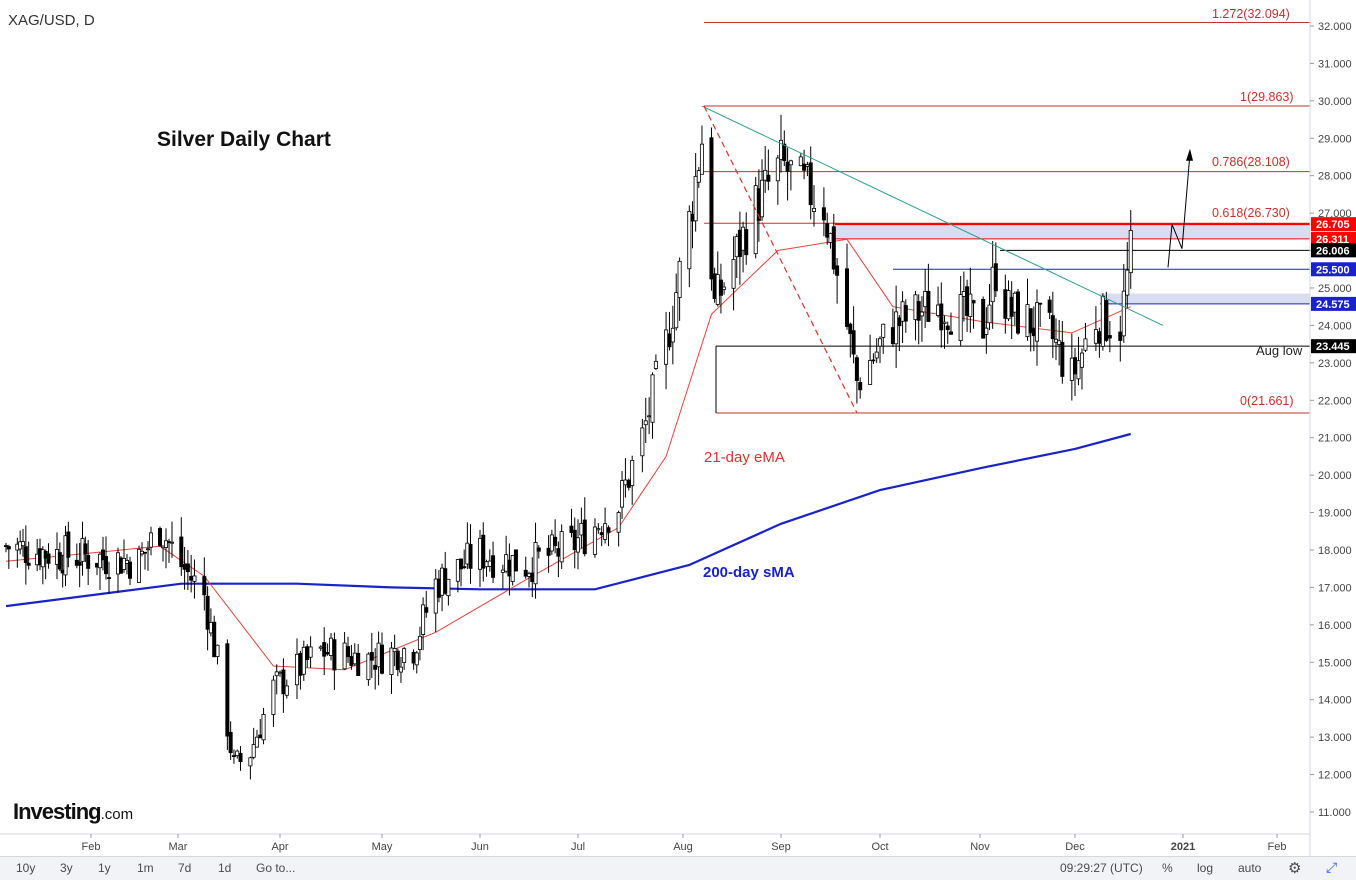 This screenshot has width=1356, height=880. I want to click on log-toggle: log, so click(1205, 868).